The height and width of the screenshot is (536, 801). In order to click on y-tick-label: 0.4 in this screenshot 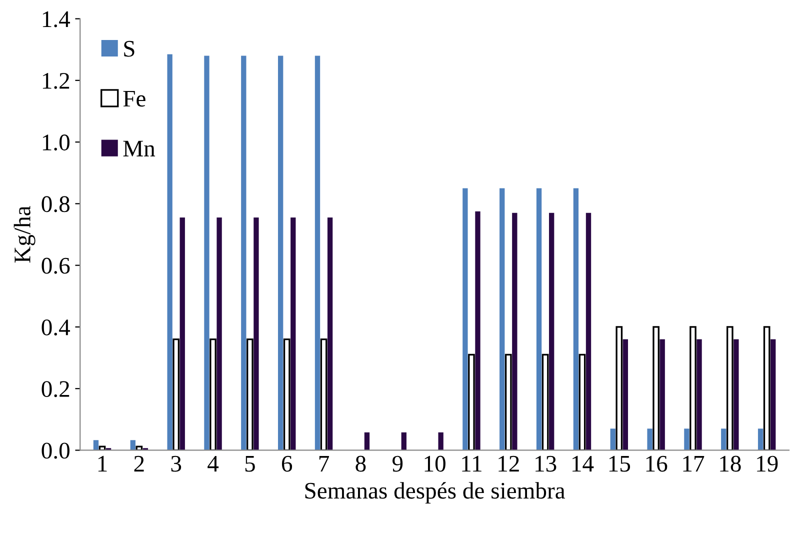, I will do `click(56, 327)`.